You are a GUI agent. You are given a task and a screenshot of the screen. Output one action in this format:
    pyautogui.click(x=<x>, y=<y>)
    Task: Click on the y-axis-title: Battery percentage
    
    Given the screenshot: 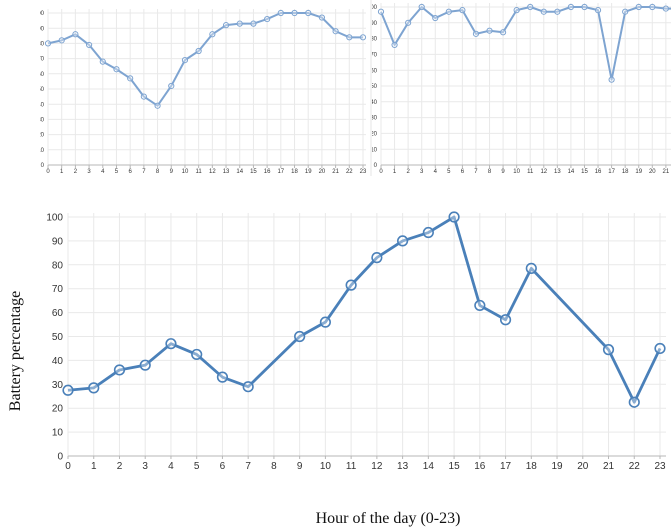 What is the action you would take?
    pyautogui.click(x=15, y=351)
    